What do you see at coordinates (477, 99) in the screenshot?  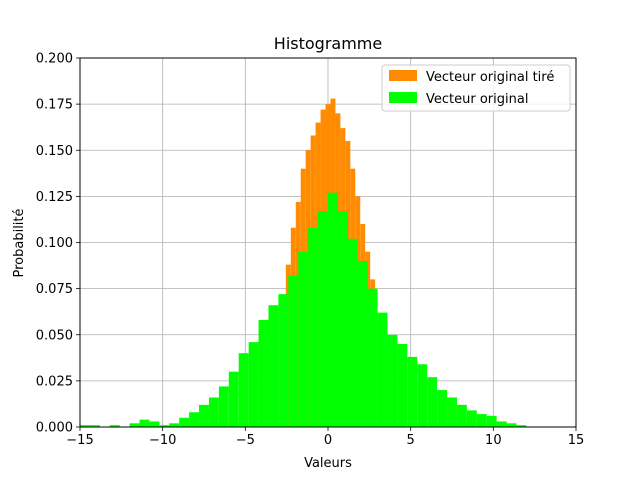 I see `legend-label-original: Vecteur original` at bounding box center [477, 99].